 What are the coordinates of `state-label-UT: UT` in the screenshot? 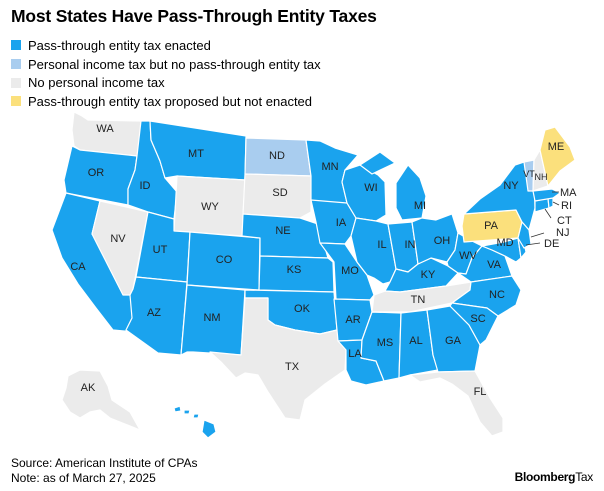 It's located at (160, 250).